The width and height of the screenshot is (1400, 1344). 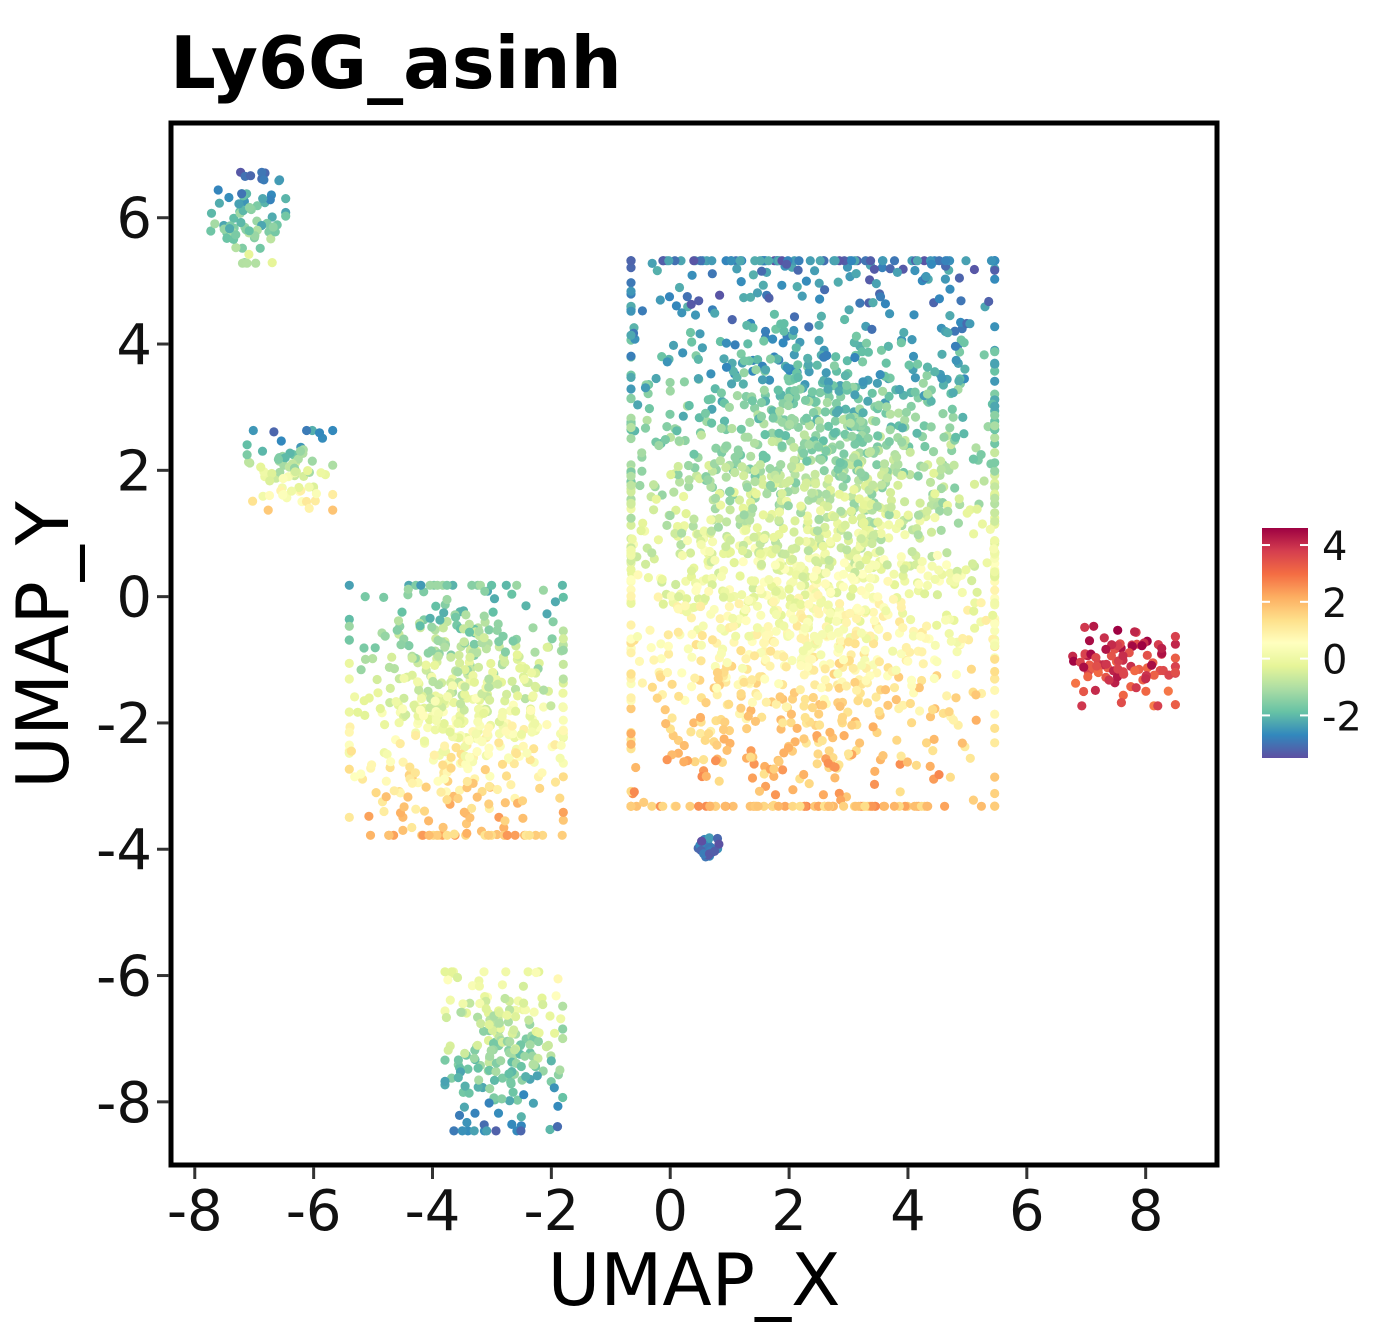 What do you see at coordinates (433, 1211) in the screenshot?
I see `x-tick-label: -4` at bounding box center [433, 1211].